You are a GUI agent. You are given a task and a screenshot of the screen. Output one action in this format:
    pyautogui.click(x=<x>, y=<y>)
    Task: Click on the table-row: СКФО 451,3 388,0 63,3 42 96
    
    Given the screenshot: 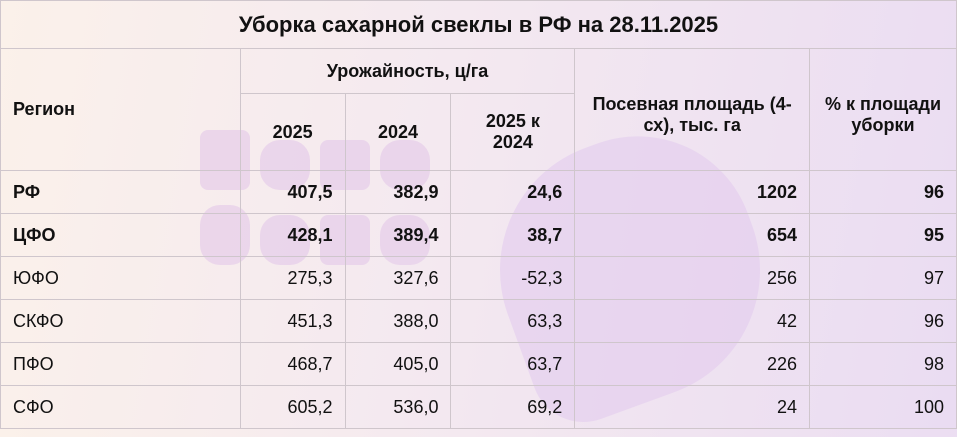 What is the action you would take?
    pyautogui.click(x=478, y=321)
    